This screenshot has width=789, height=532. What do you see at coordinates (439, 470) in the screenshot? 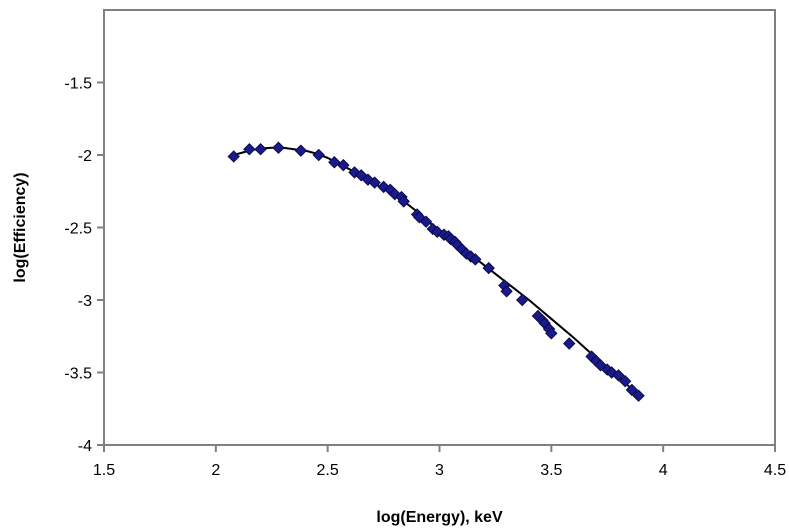
I see `x-tick-label: 3` at bounding box center [439, 470].